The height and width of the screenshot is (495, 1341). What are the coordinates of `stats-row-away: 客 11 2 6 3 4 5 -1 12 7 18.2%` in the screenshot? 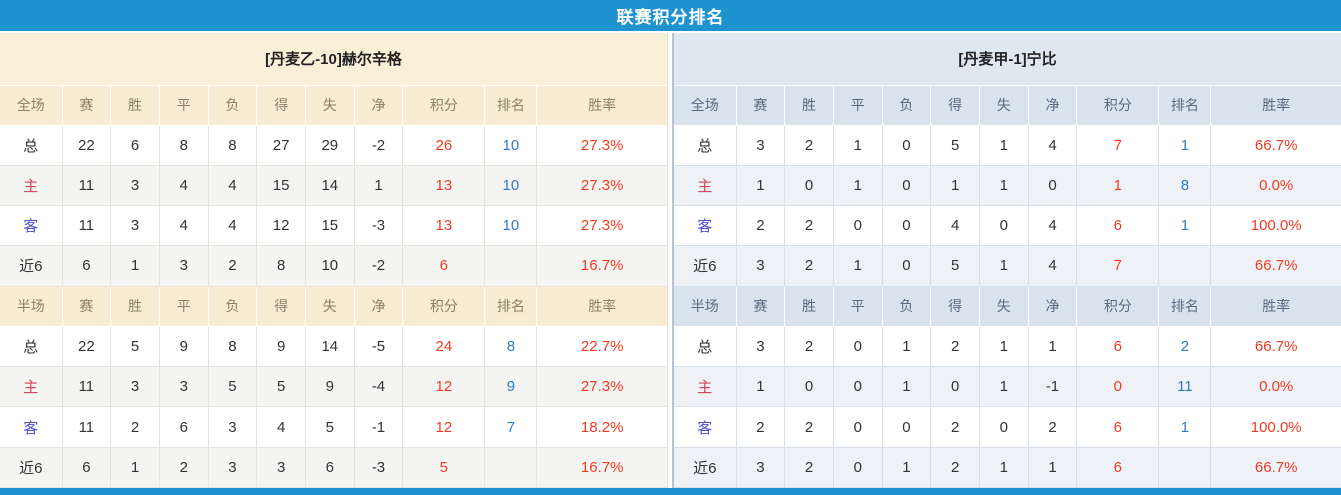 It's located at (333, 427).